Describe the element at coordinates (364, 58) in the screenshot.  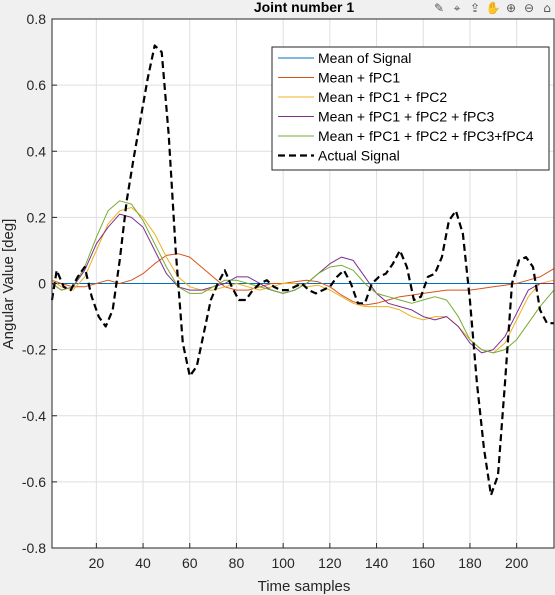
I see `legend-entry-label: Mean of Signal` at that location.